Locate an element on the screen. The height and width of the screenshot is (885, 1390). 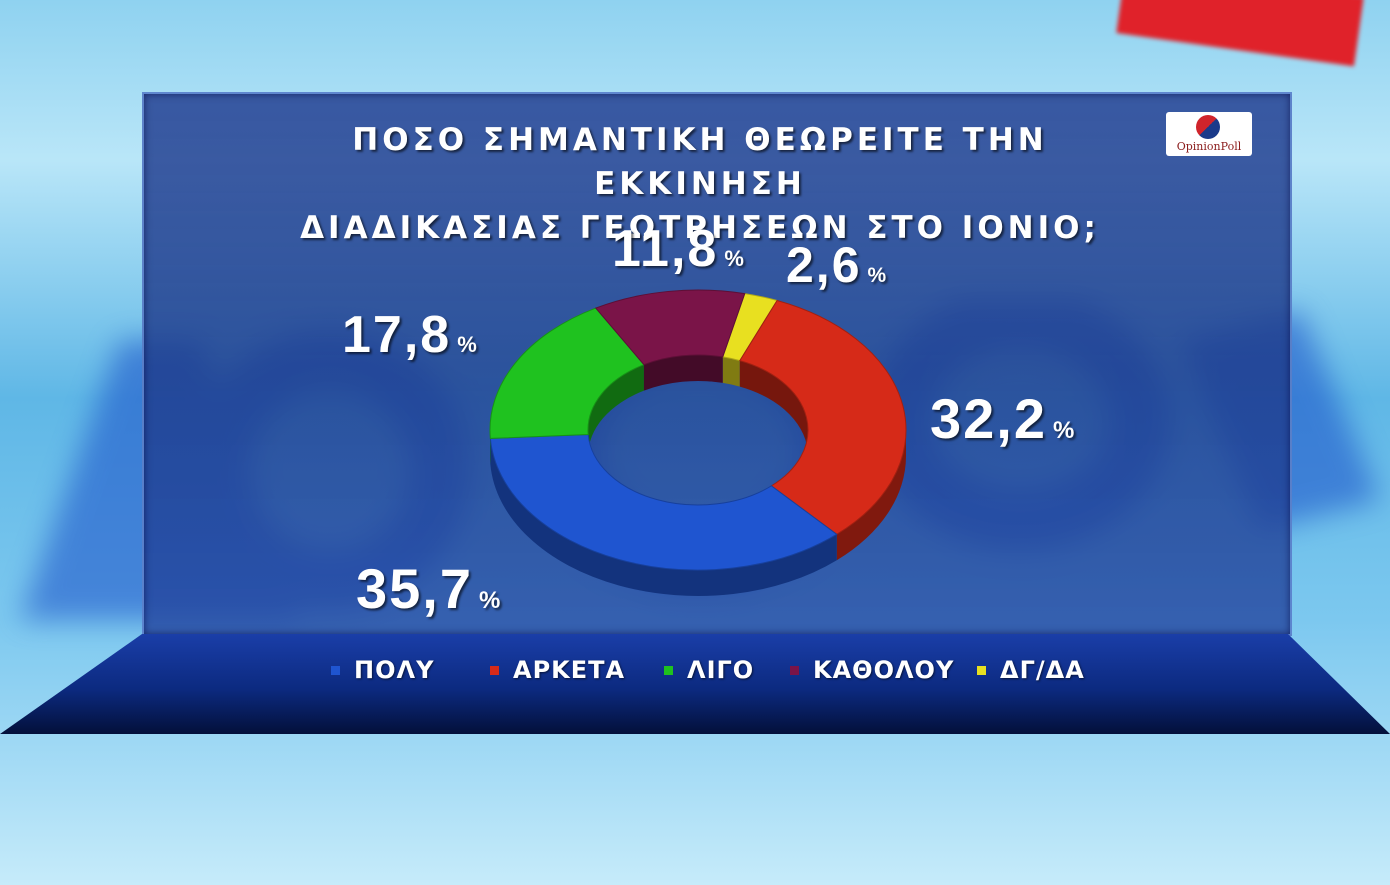
value-label-ΔΓ/ΔΑ: 2,6% is located at coordinates (837, 265).